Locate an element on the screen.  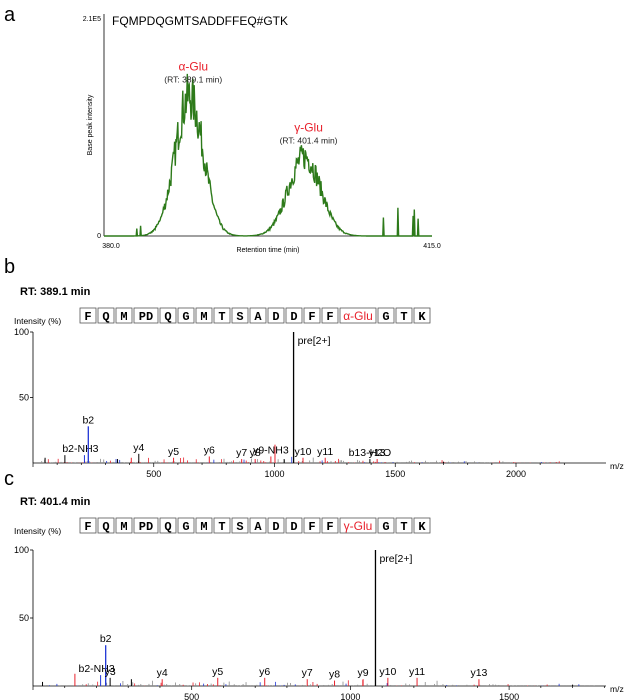
panel-letter-a: a is located at coordinates (10, 15).